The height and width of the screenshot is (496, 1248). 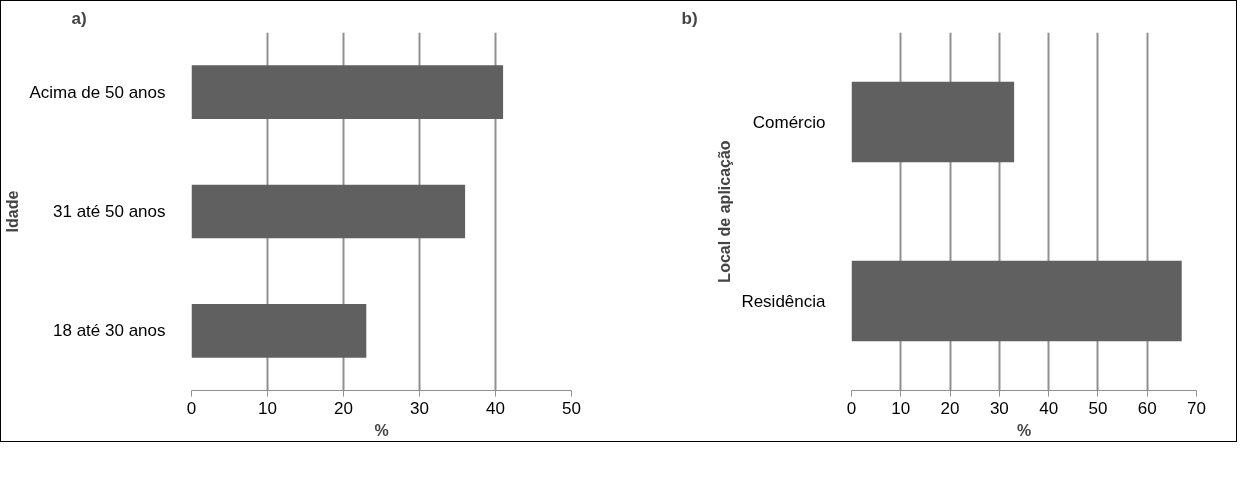 What do you see at coordinates (689, 18) in the screenshot?
I see `text: b)` at bounding box center [689, 18].